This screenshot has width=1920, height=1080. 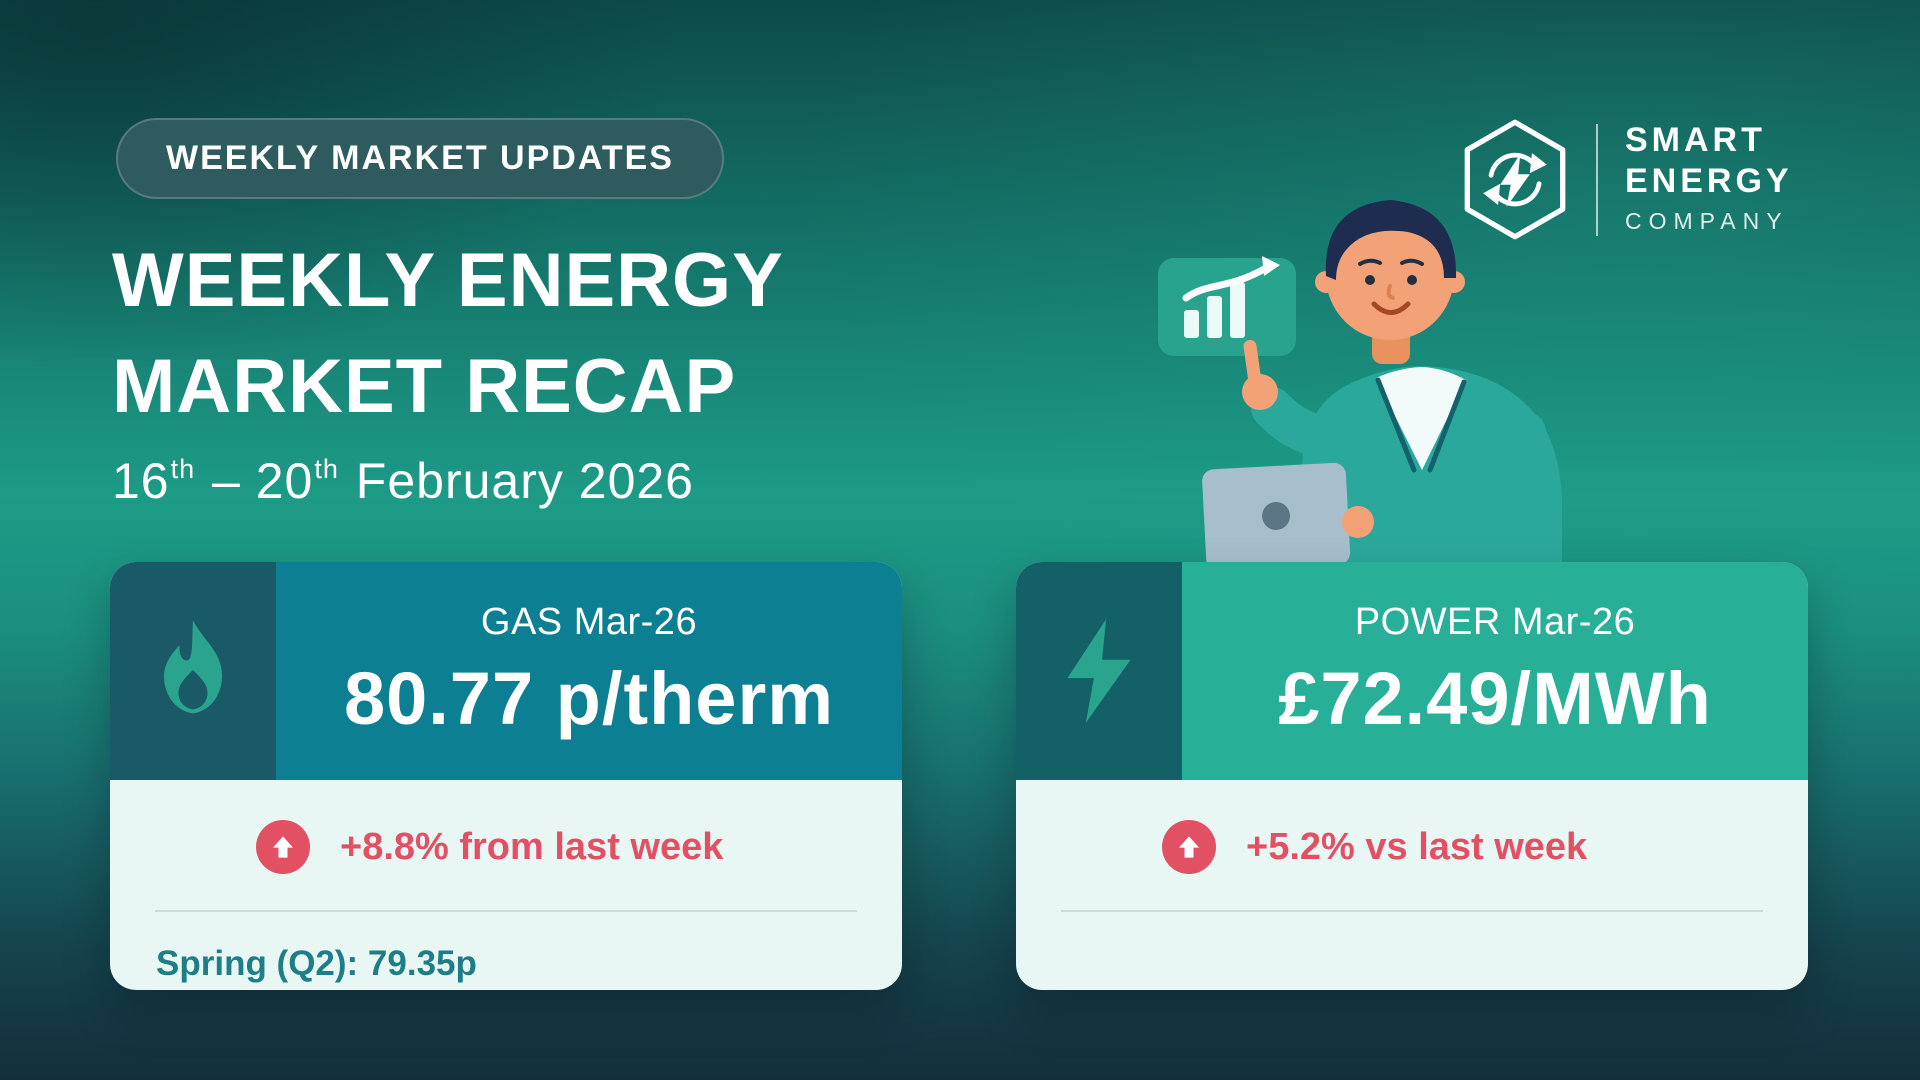 I want to click on gas-card-main: GAS Mar-26 80.77 p/therm, so click(x=589, y=671).